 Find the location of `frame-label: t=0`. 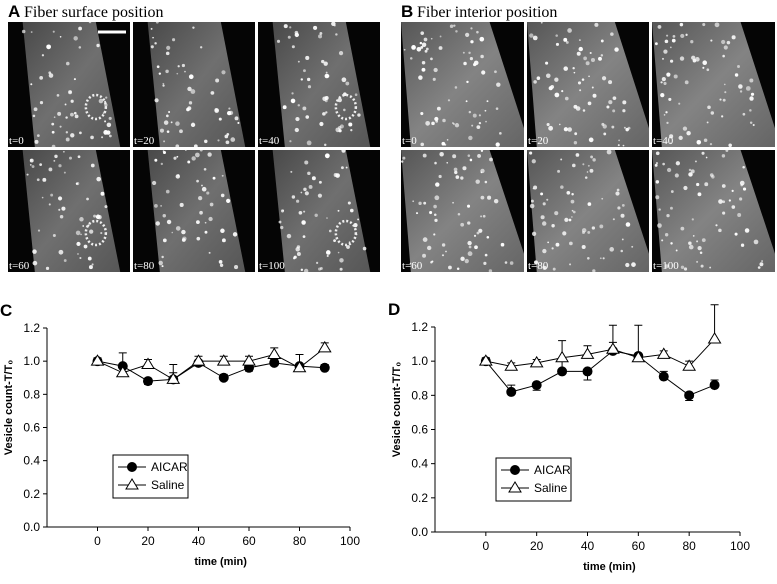

frame-label: t=0 is located at coordinates (409, 141).